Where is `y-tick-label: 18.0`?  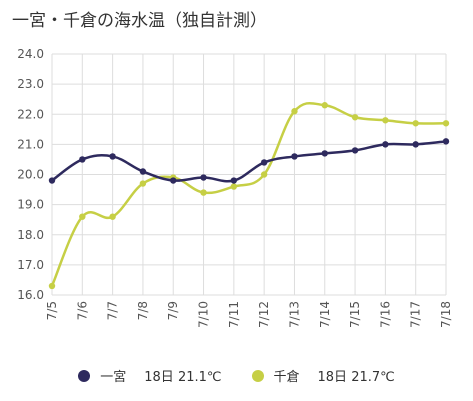 y-tick-label: 18.0 is located at coordinates (30, 235).